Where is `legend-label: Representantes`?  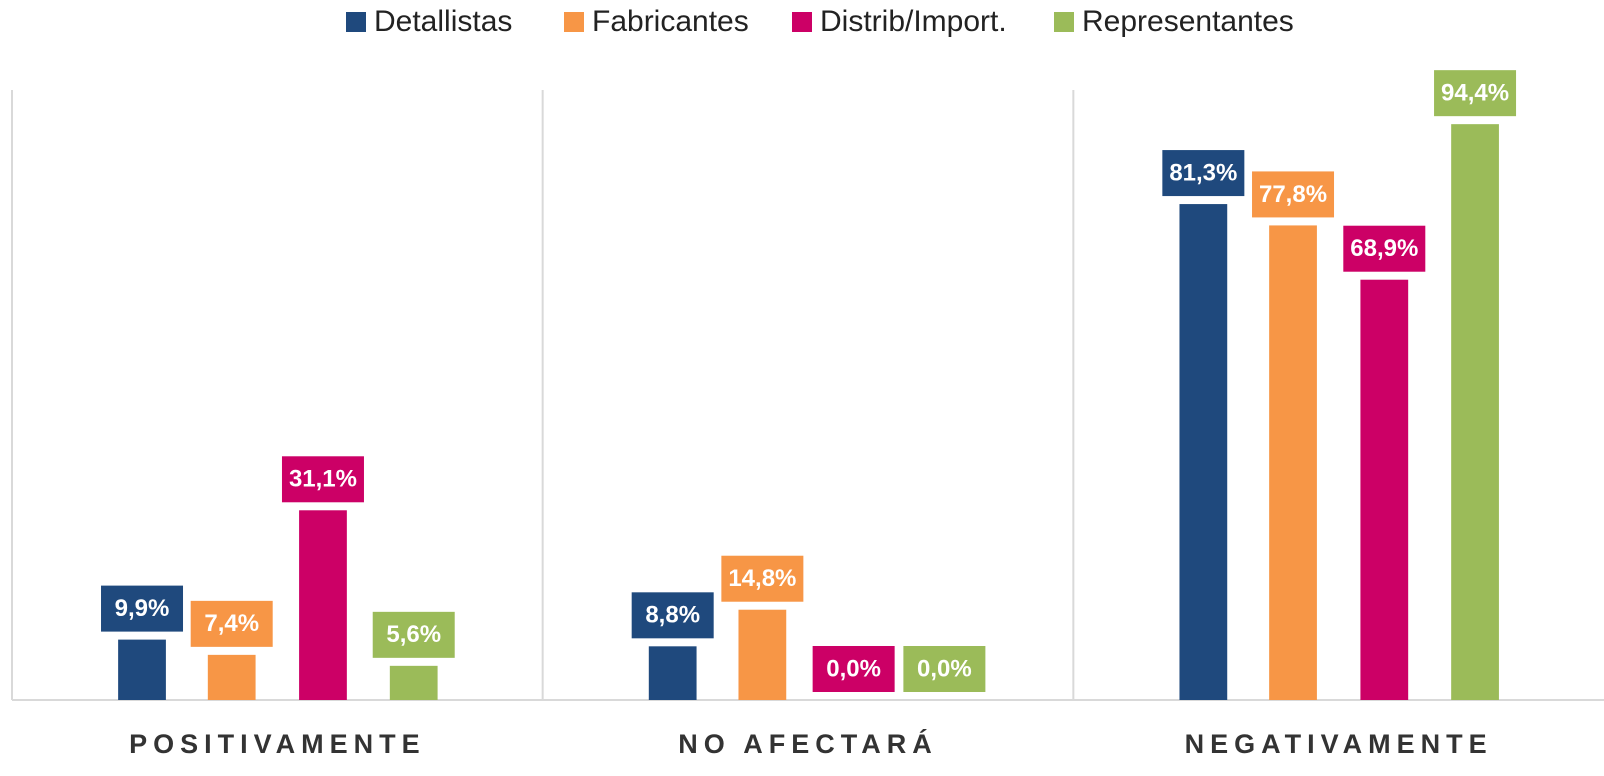
legend-label: Representantes is located at coordinates (1188, 21).